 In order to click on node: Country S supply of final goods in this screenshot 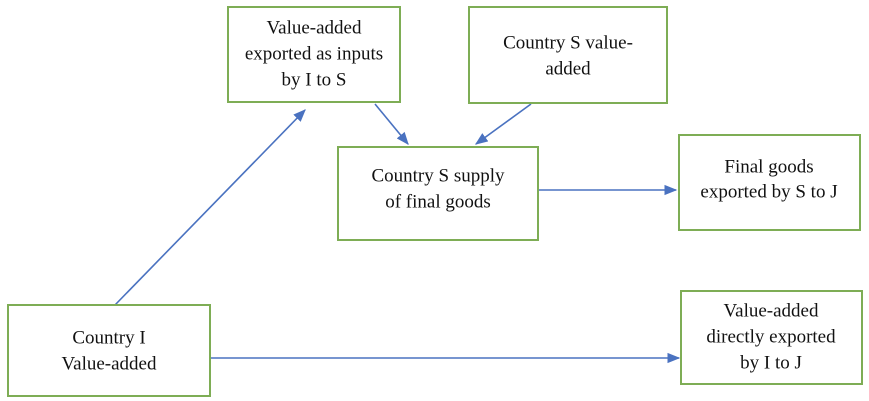, I will do `click(438, 193)`.